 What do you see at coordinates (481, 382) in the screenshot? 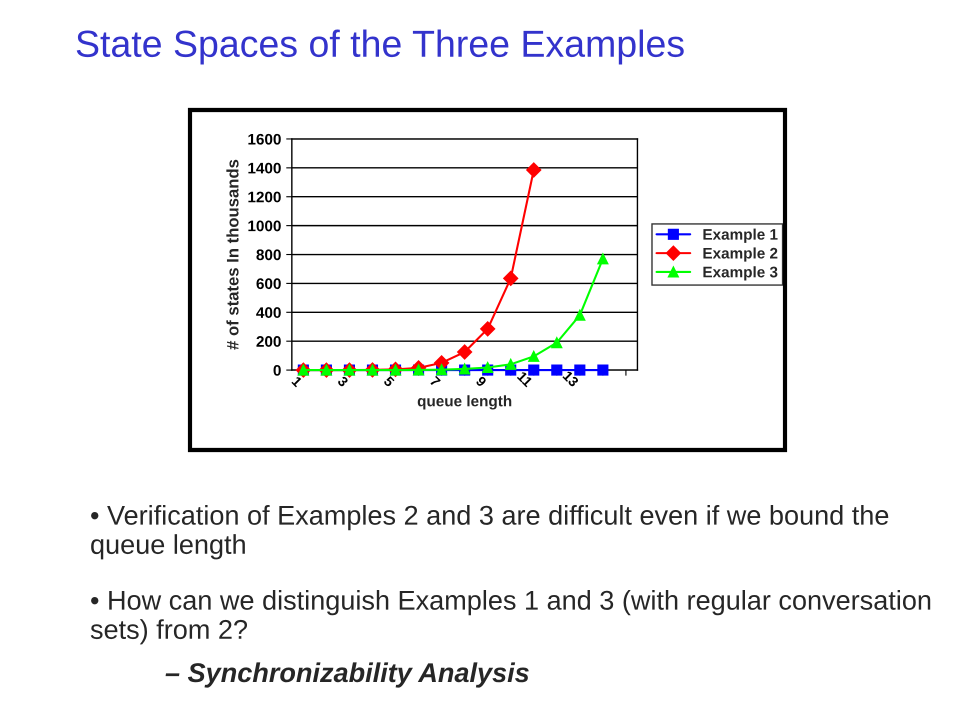
I see `x-tick-label: 9` at bounding box center [481, 382].